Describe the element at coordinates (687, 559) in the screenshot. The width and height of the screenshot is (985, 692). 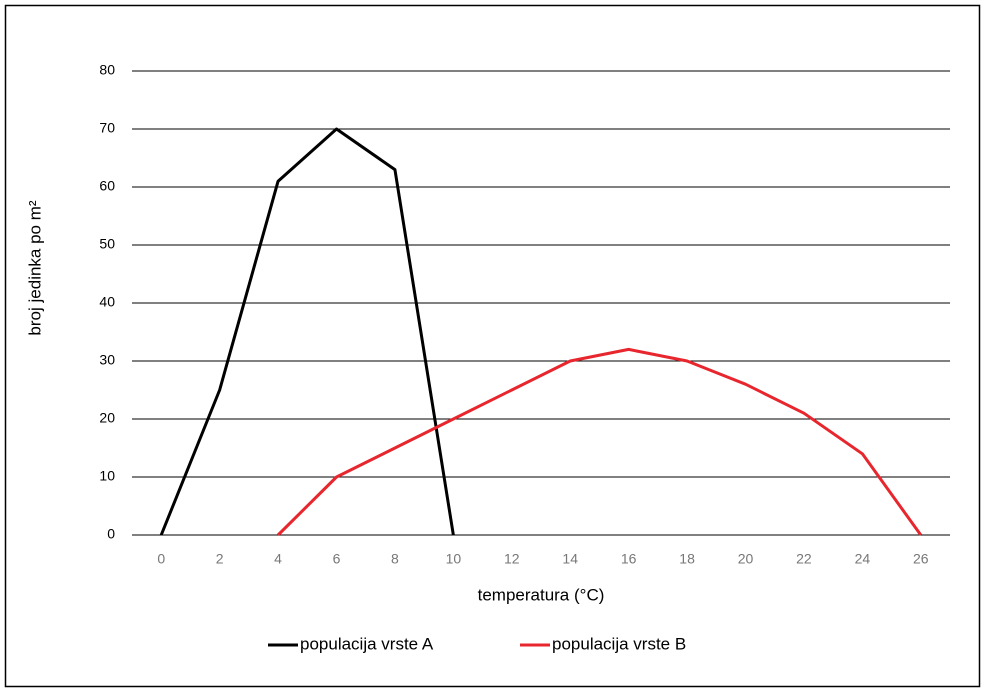
I see `x-tick-label: 18` at that location.